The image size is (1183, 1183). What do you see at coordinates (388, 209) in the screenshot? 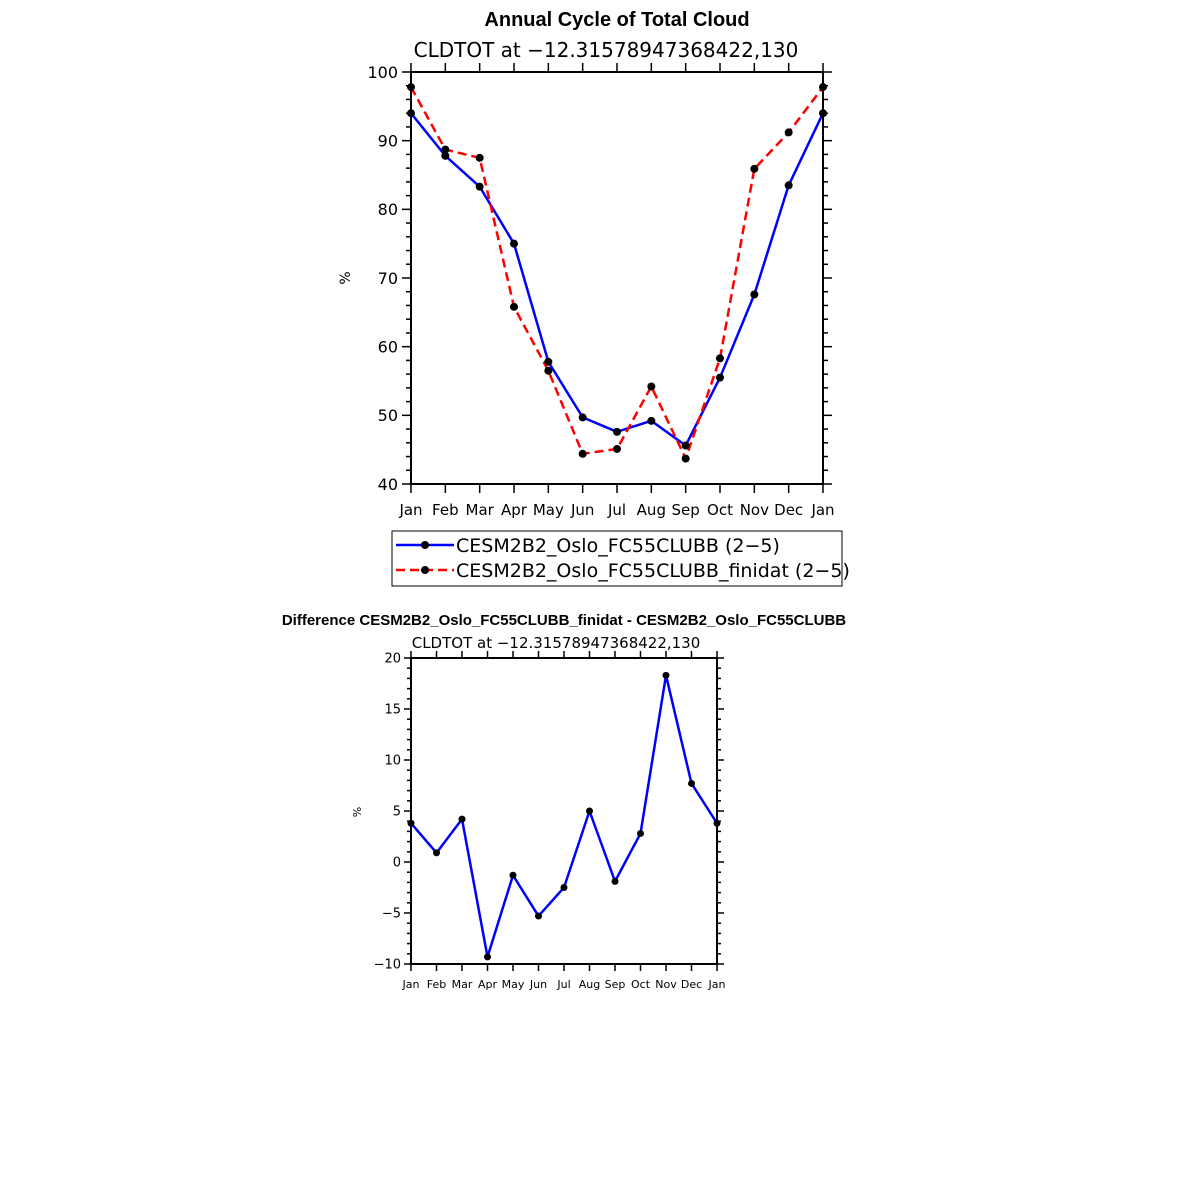
I see `y-tick-label: 80` at bounding box center [388, 209].